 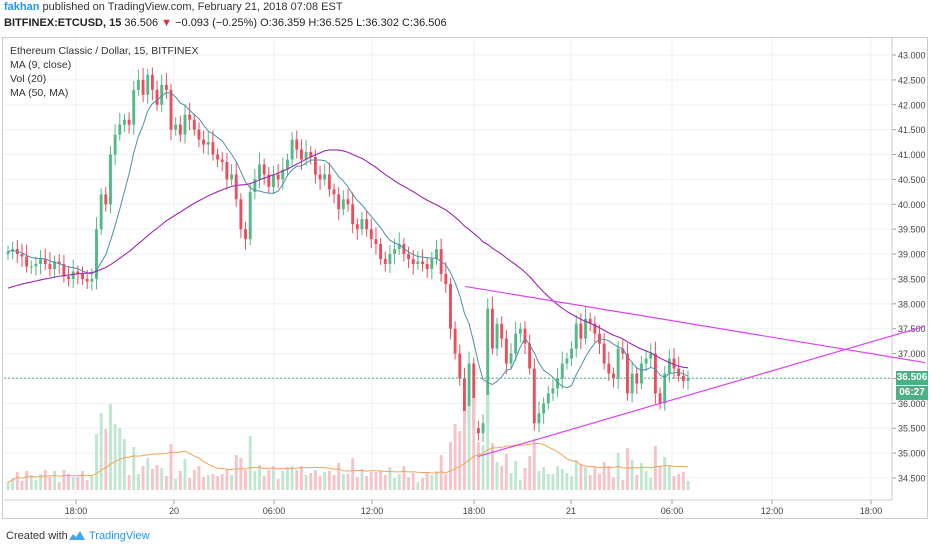 What do you see at coordinates (571, 511) in the screenshot?
I see `x-tick-label: 21` at bounding box center [571, 511].